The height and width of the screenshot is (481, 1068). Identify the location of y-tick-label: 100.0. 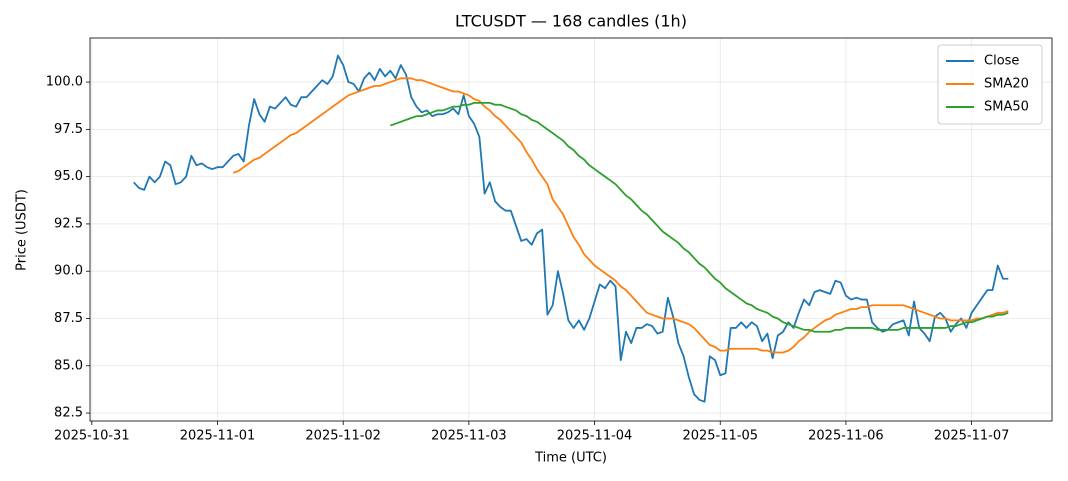
(64, 82).